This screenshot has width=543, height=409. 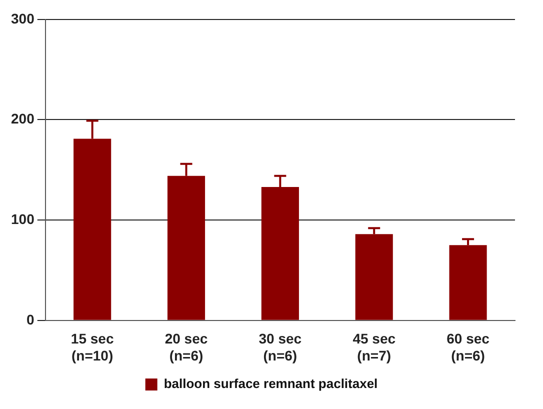 What do you see at coordinates (186, 347) in the screenshot?
I see `x-tick-label: 20 sec (n=6)` at bounding box center [186, 347].